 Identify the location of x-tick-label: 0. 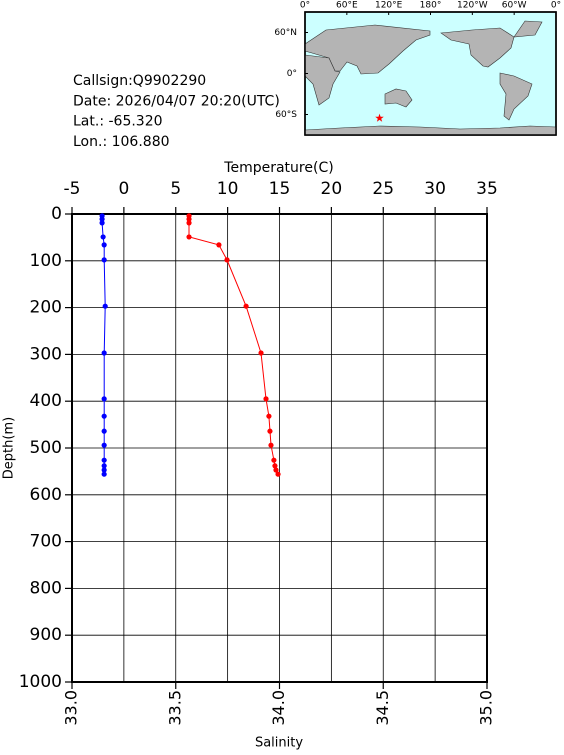
(123, 189).